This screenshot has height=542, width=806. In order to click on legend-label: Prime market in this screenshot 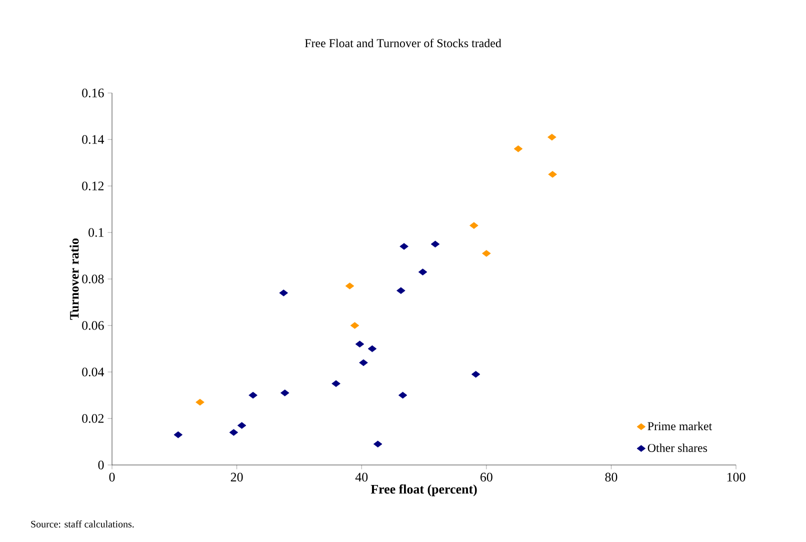, I will do `click(680, 426)`.